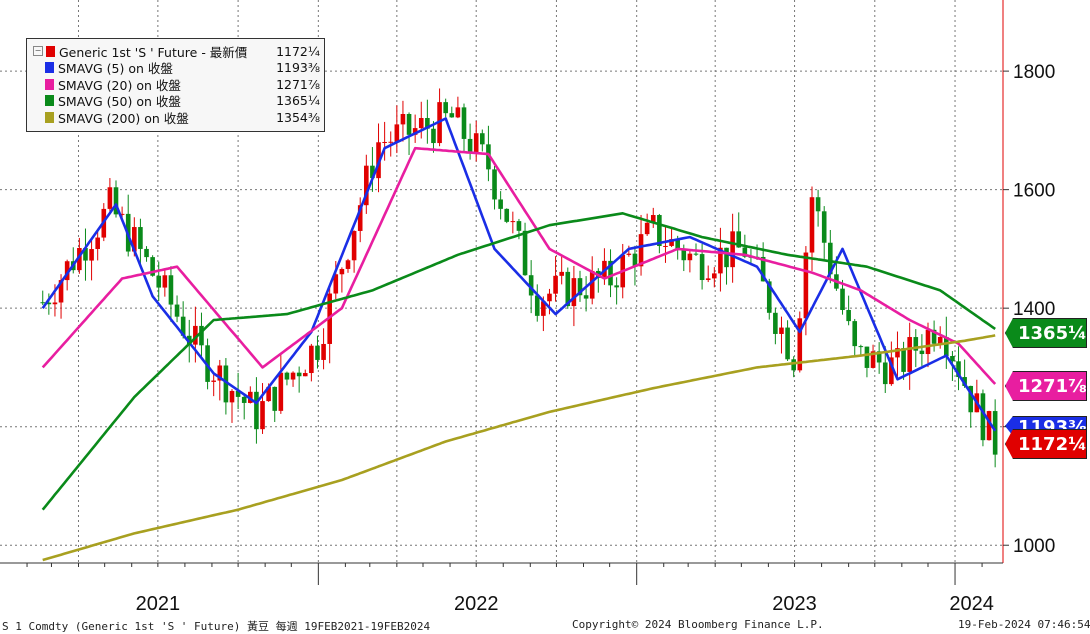 This screenshot has height=634, width=1090. What do you see at coordinates (49, 68) in the screenshot?
I see `legend-swatch-sma5` at bounding box center [49, 68].